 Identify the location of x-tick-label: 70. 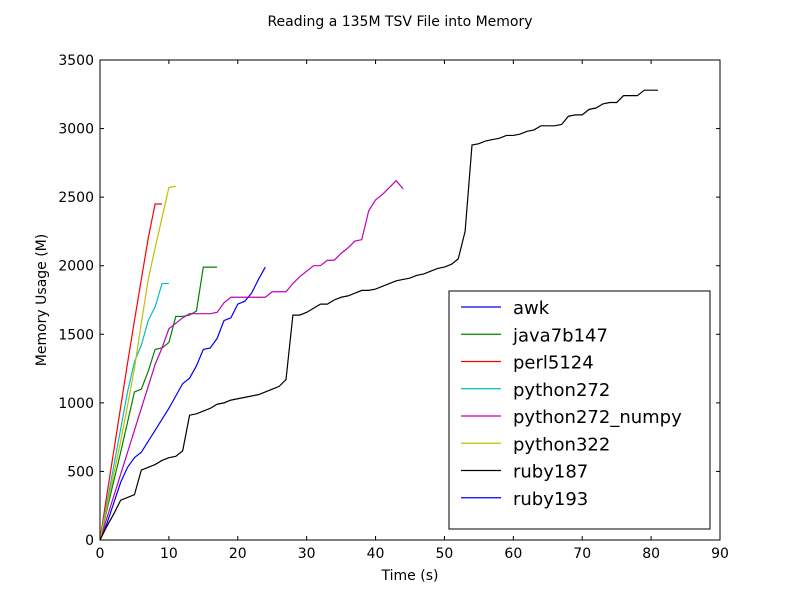
(582, 554).